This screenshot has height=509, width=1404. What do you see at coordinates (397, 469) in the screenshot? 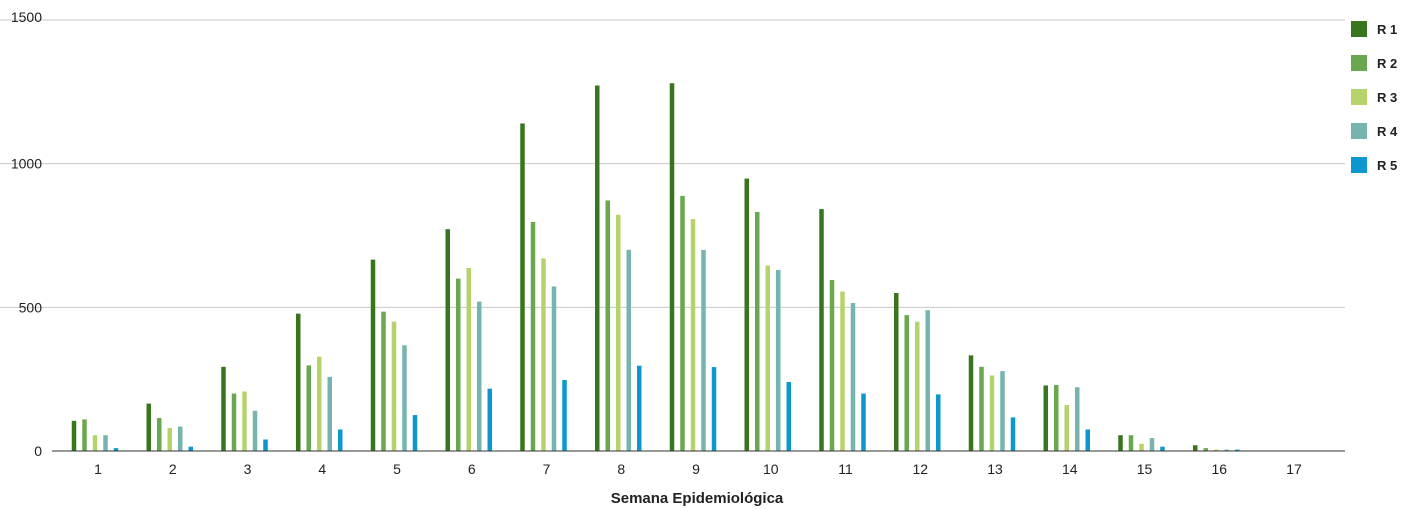
I see `x-tick-label: 5` at bounding box center [397, 469].